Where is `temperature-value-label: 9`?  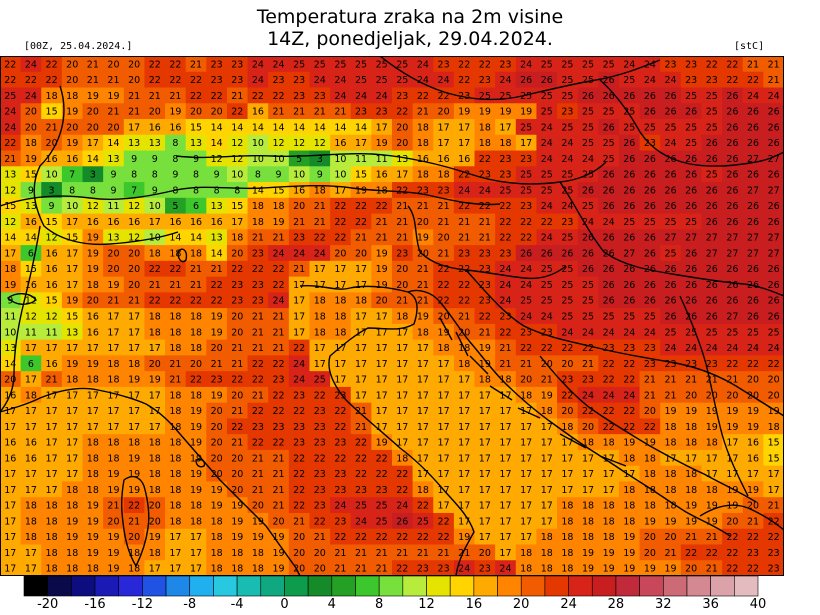
temperature-value-label: 9 is located at coordinates (134, 159).